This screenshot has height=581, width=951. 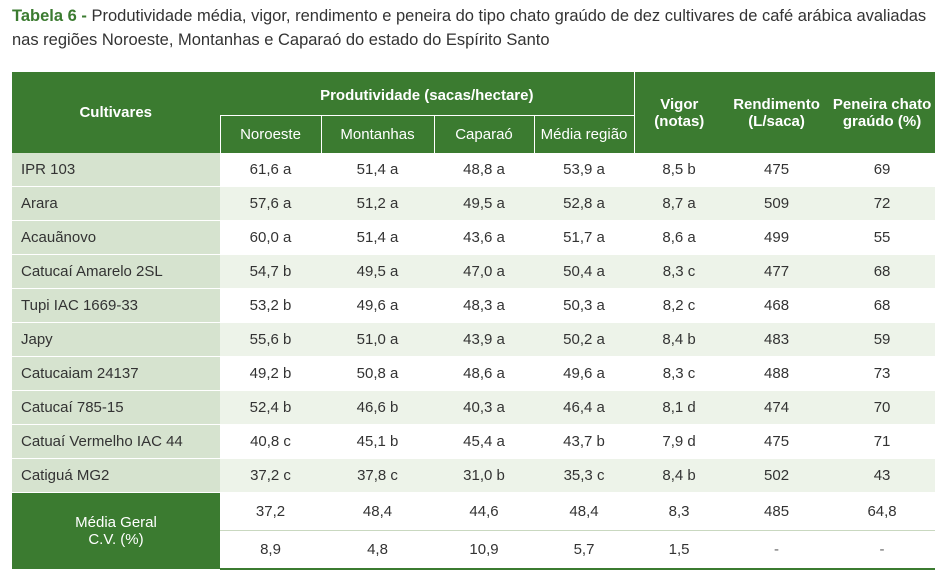 I want to click on table-cell: 40,8 c, so click(x=270, y=441).